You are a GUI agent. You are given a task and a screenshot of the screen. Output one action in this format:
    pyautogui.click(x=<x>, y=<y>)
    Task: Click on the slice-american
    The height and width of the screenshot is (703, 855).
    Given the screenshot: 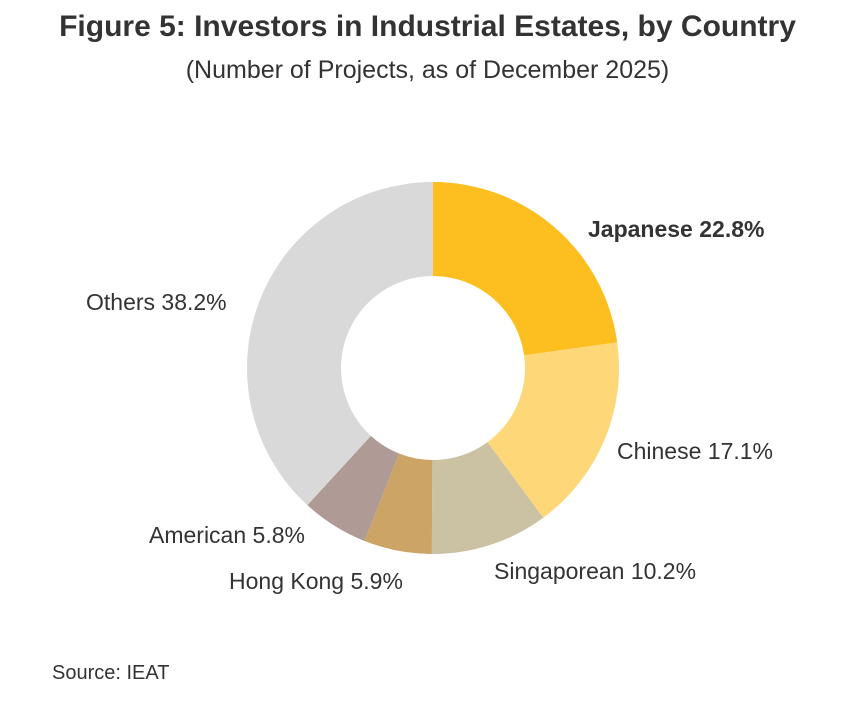 What is the action you would take?
    pyautogui.click(x=353, y=488)
    